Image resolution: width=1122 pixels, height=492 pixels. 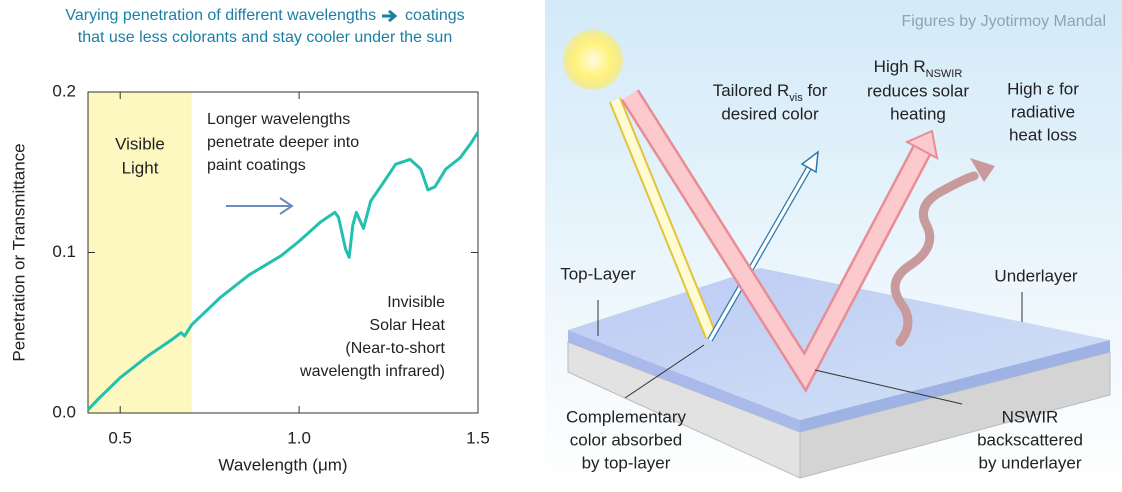 I want to click on visible-band, so click(x=140, y=252).